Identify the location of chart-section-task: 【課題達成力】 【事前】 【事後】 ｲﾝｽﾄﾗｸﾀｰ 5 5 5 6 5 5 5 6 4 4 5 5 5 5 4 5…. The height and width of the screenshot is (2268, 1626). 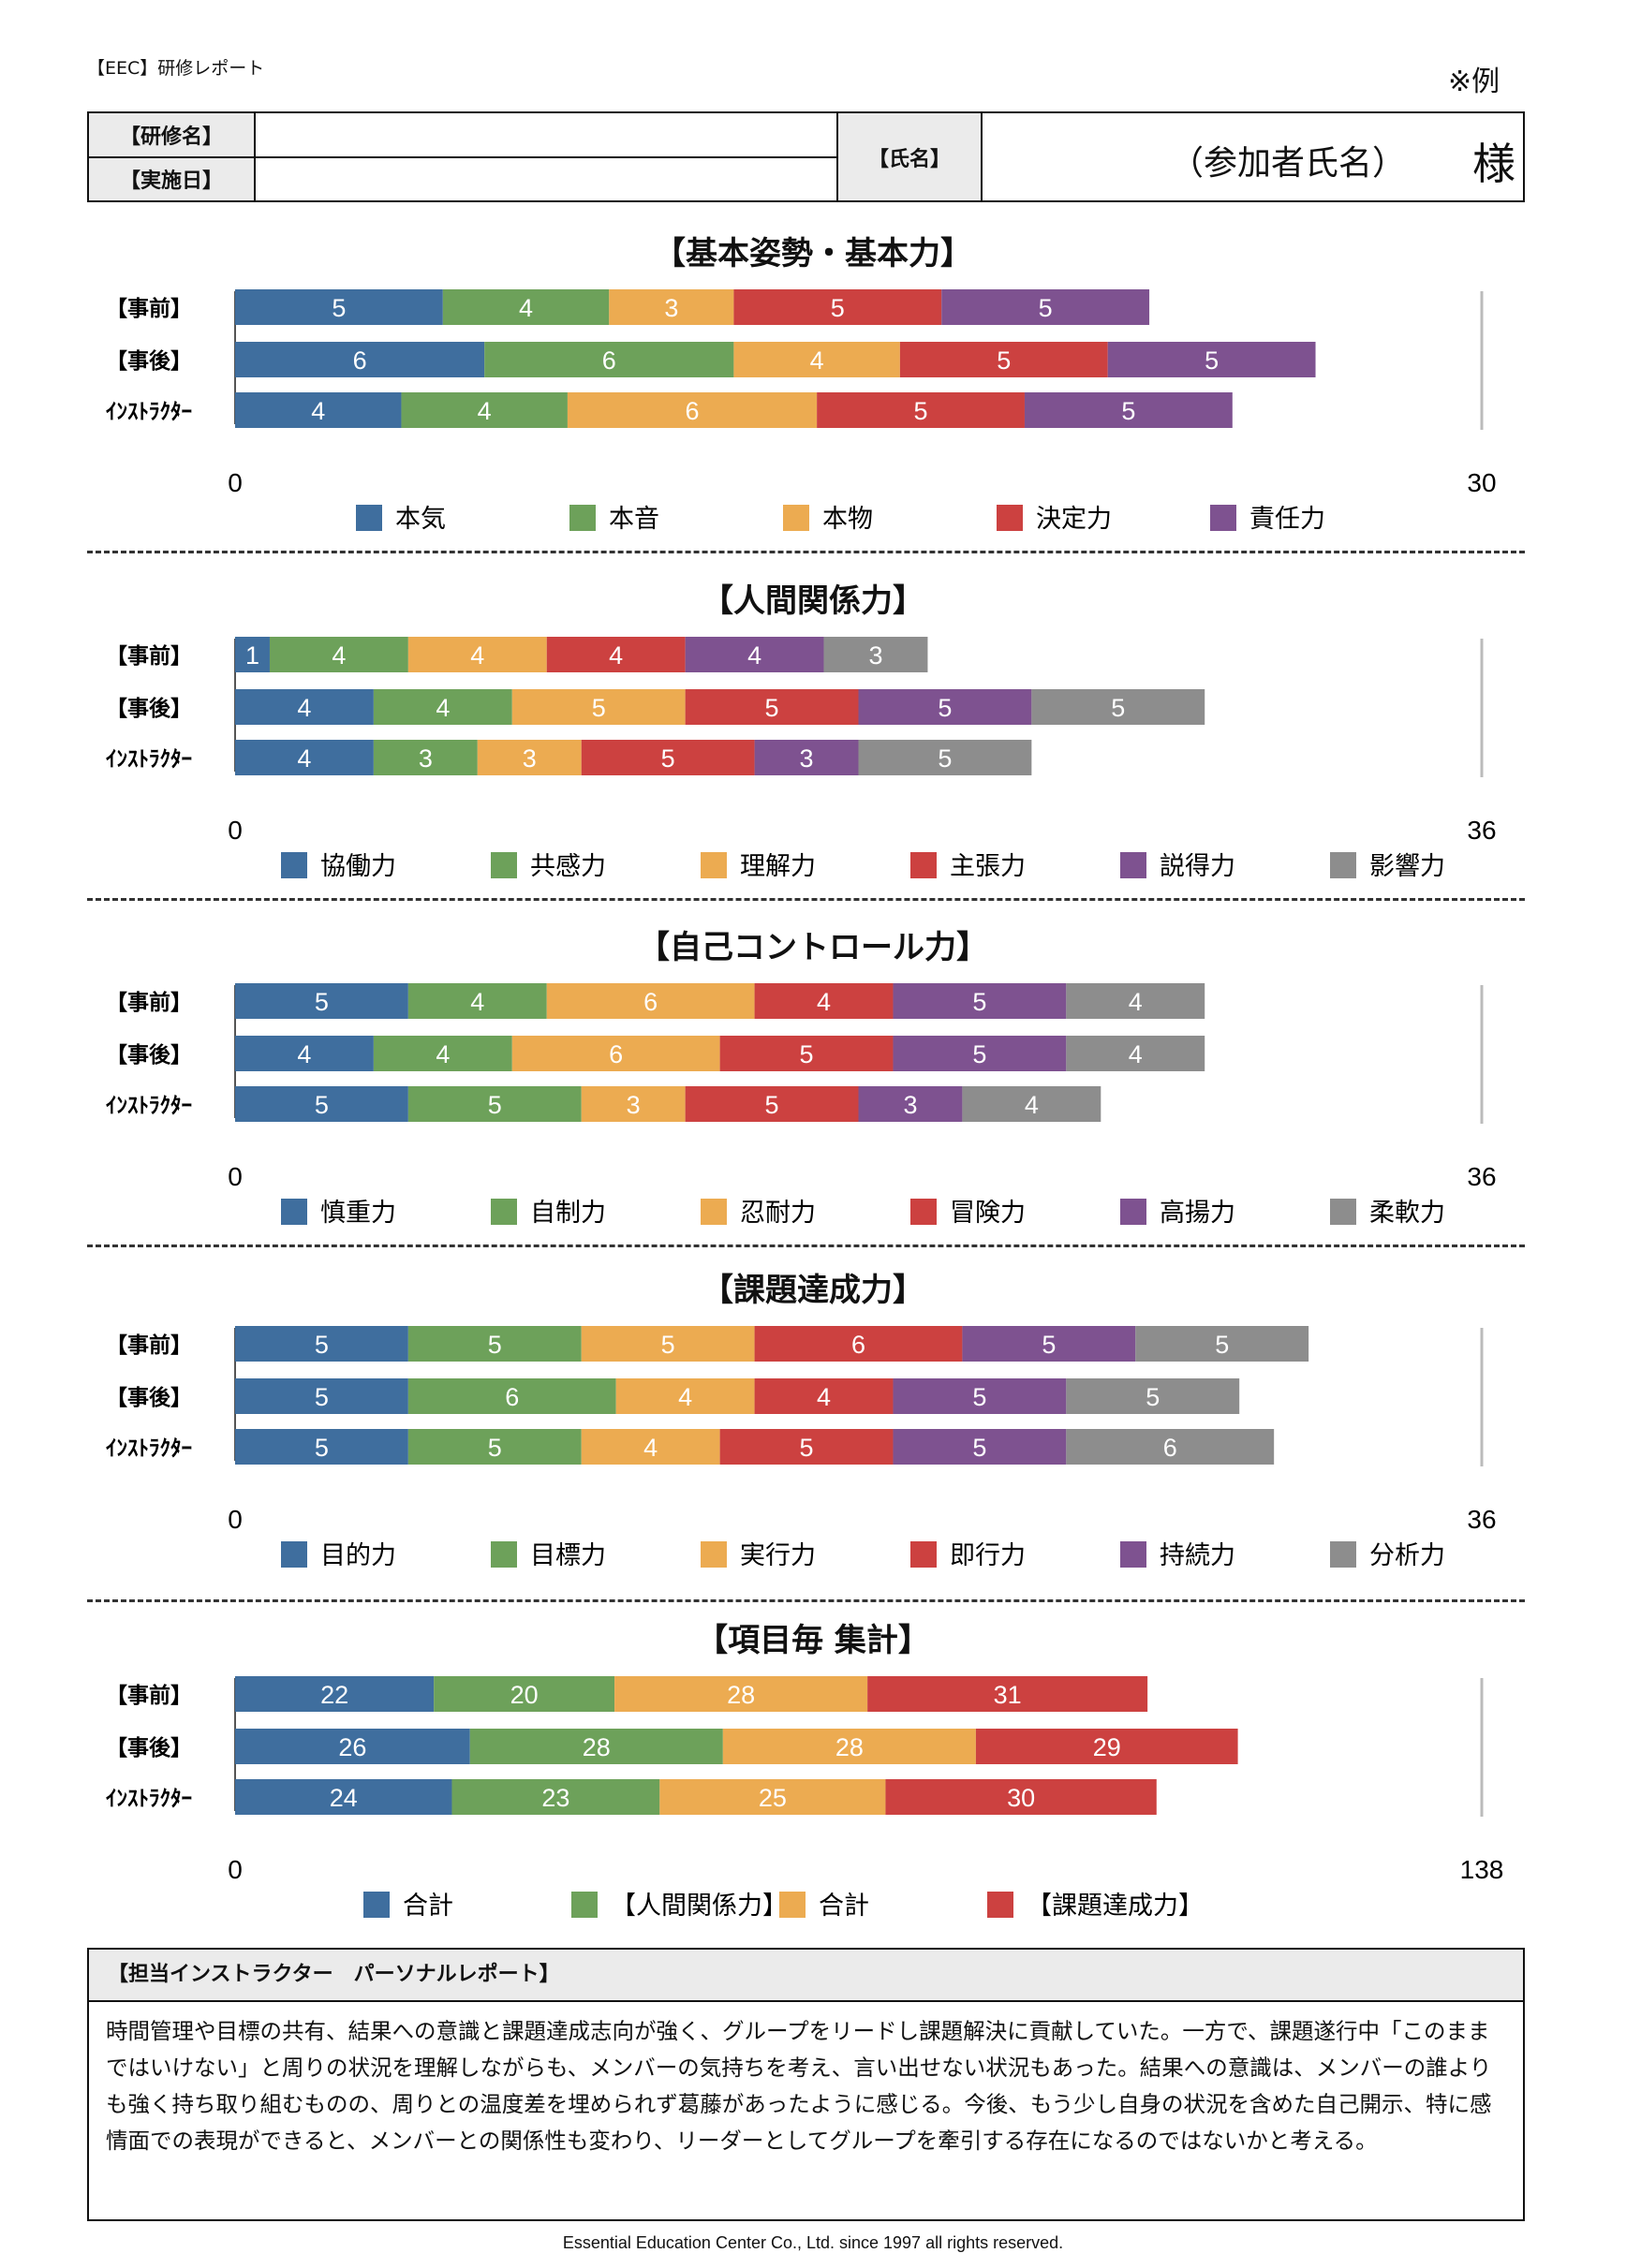
(813, 1424).